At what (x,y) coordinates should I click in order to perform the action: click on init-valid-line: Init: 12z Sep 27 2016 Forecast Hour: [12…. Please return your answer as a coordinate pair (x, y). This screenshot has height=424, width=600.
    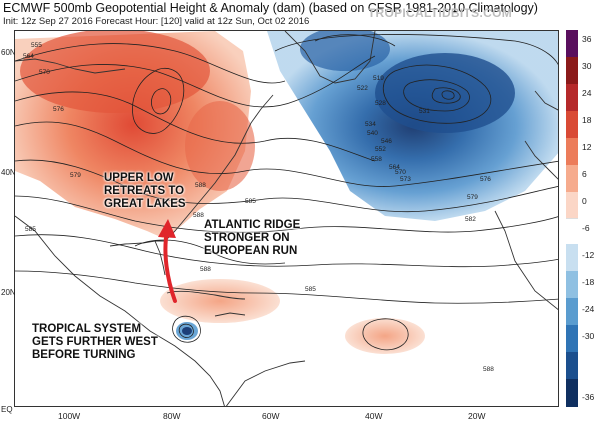
    Looking at the image, I should click on (156, 21).